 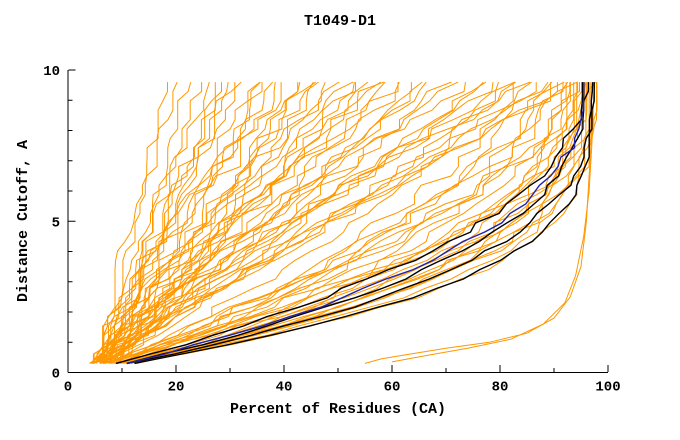 I want to click on y-axis-label: Distance Cutoff, A, so click(x=23, y=221).